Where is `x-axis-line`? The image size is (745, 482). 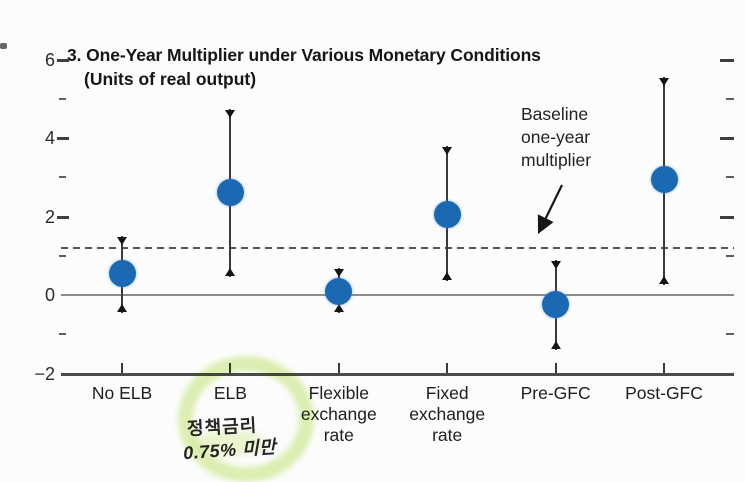
x-axis-line is located at coordinates (397, 374).